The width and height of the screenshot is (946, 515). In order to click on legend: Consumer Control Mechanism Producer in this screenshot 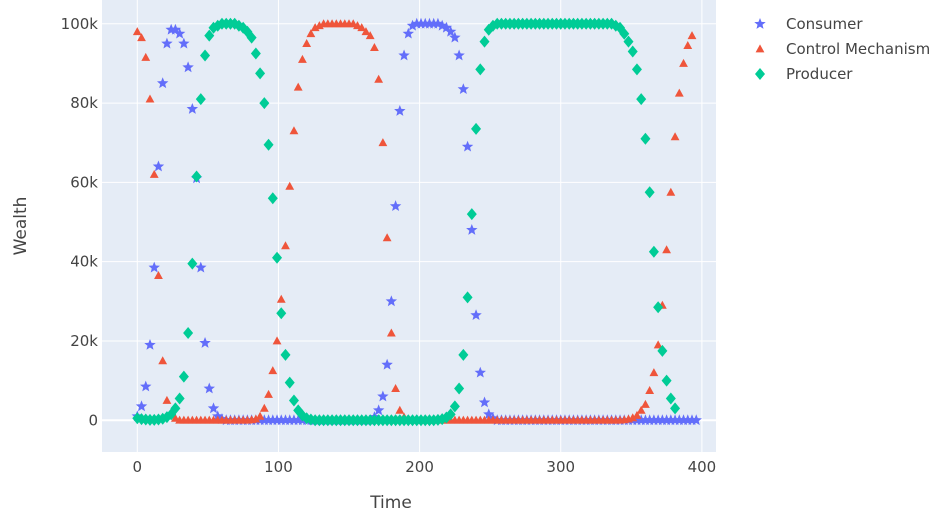, I will do `click(842, 49)`.